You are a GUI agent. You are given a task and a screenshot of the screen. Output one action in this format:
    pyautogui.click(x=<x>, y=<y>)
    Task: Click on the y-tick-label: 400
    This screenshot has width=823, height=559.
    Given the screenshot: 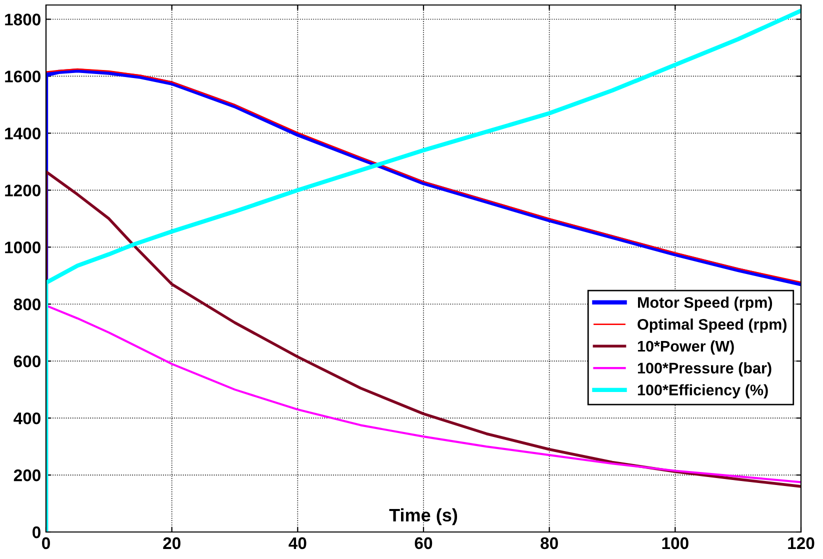 What is the action you would take?
    pyautogui.click(x=27, y=418)
    